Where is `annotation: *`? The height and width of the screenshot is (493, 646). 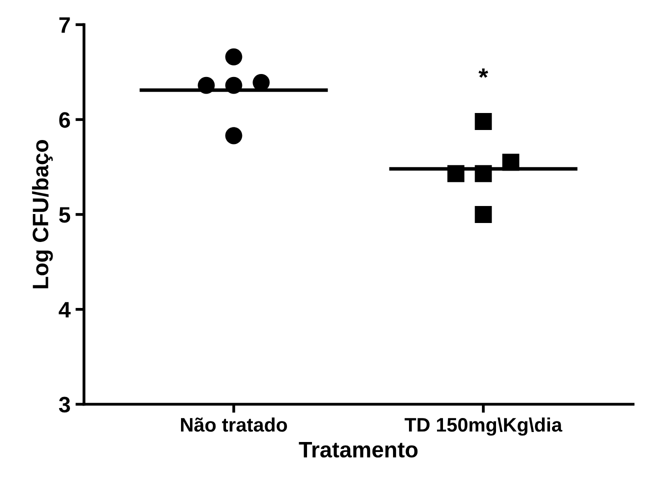 annotation: * is located at coordinates (483, 73).